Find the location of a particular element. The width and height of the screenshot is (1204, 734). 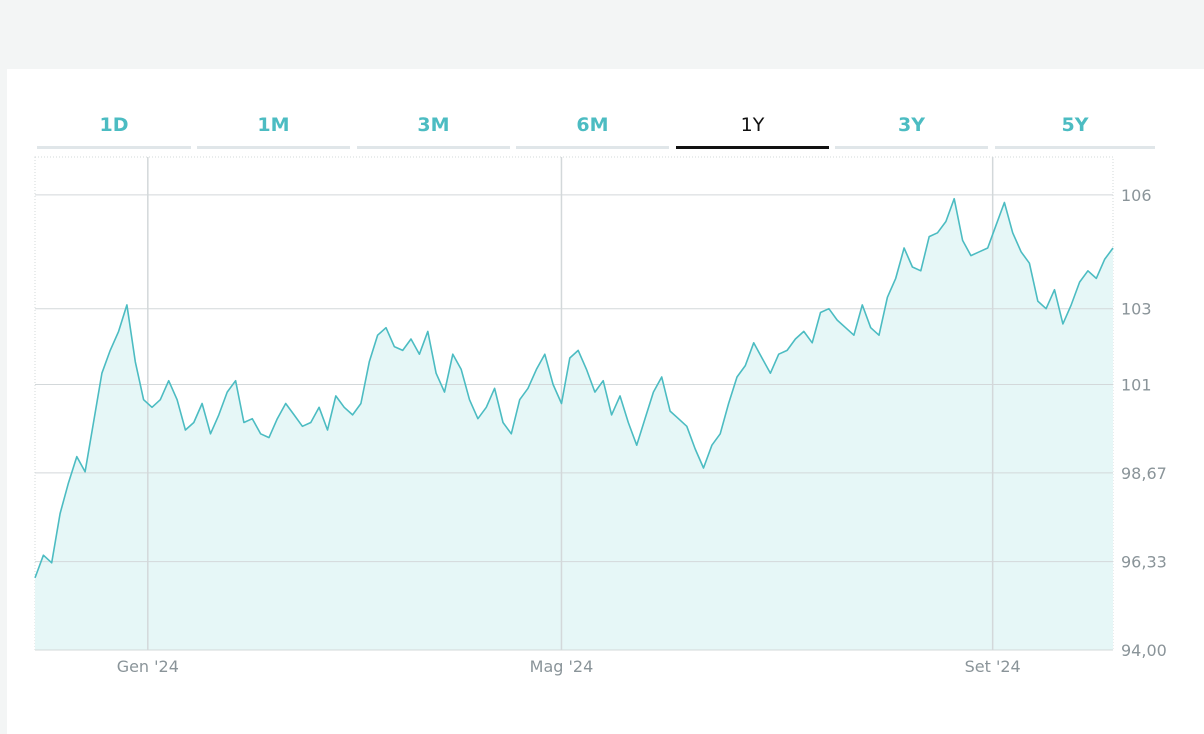

x-tick-label: Mag '24 is located at coordinates (562, 666).